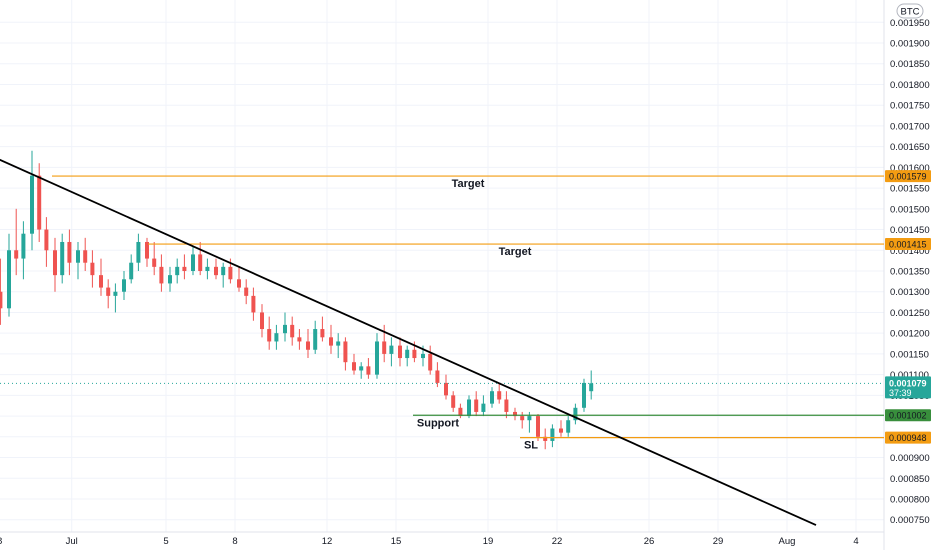 The width and height of the screenshot is (932, 550). I want to click on price-tag-label: 0.001002, so click(908, 416).